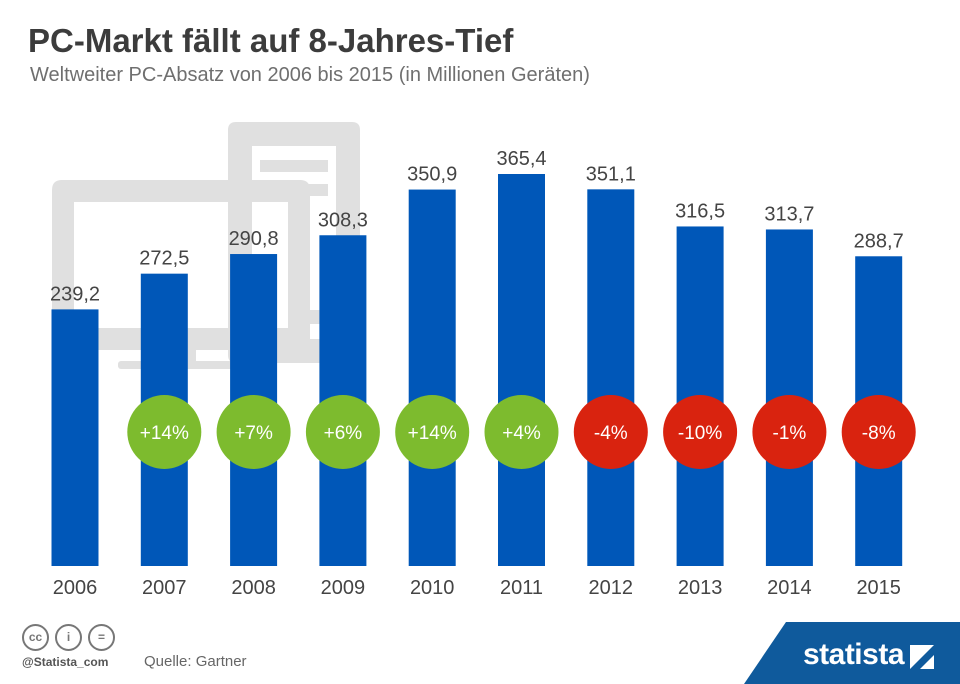  Describe the element at coordinates (878, 588) in the screenshot. I see `x-axis-label: 2015` at that location.